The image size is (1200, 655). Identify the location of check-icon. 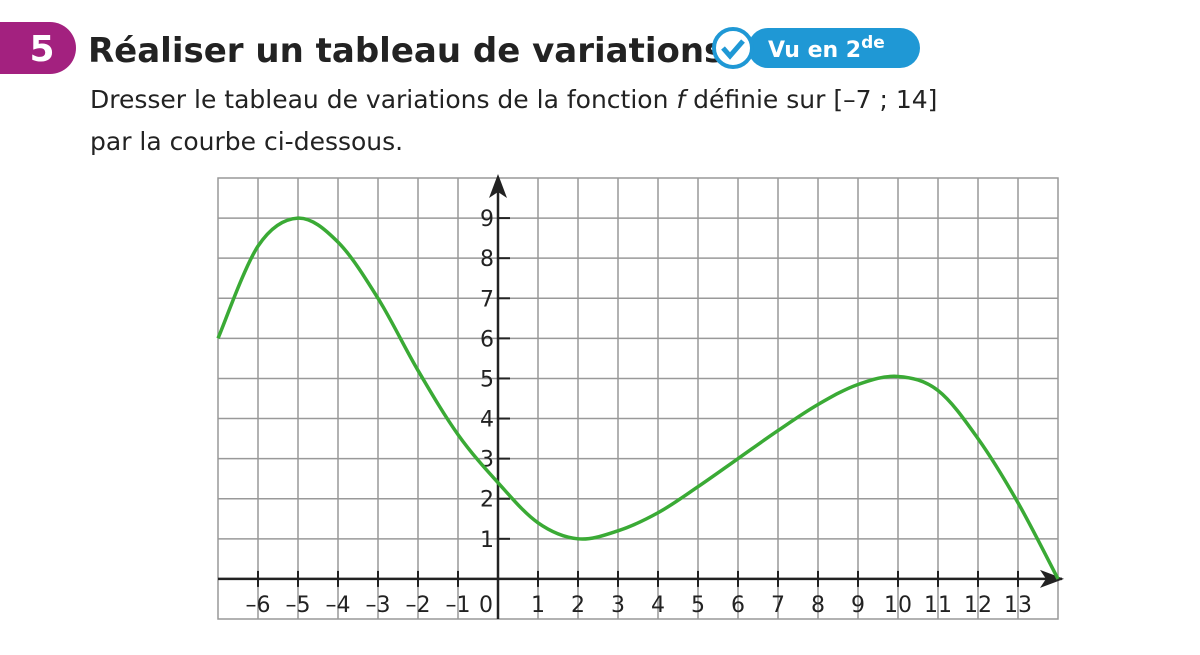
(733, 49).